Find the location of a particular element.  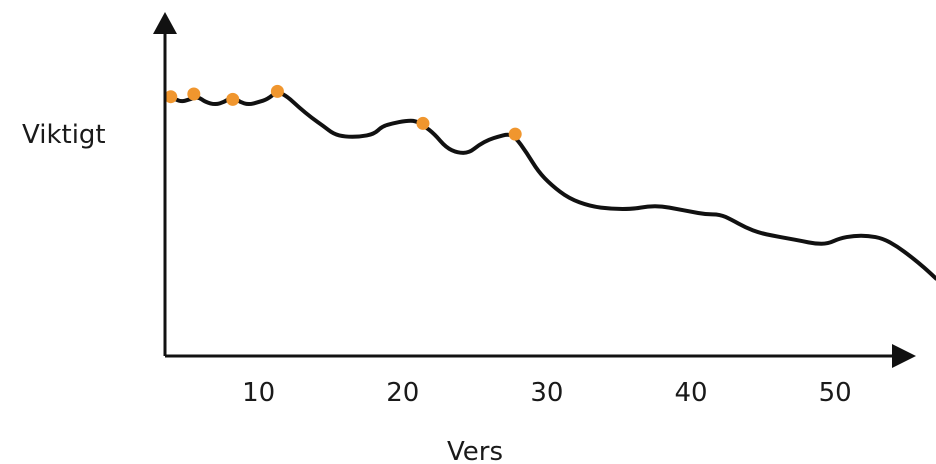

x-tick-label-2: 30 is located at coordinates (546, 393).